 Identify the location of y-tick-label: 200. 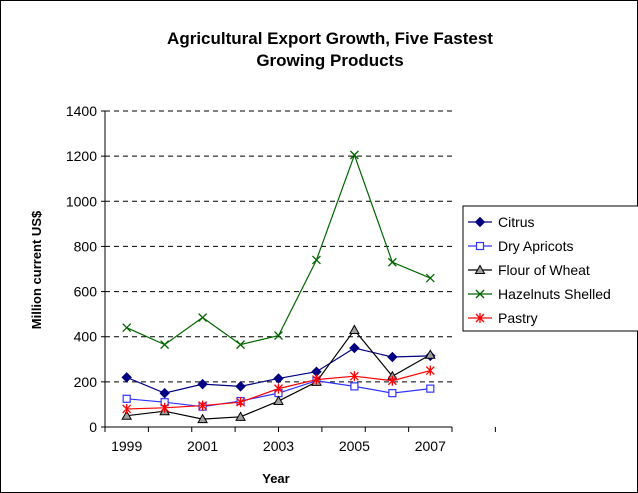
(86, 382).